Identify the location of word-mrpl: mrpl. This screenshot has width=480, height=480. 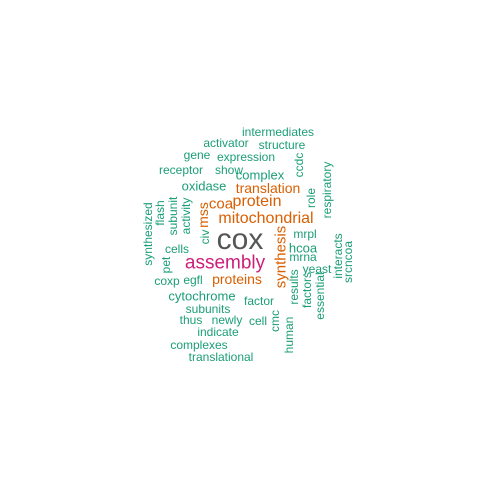
(305, 234).